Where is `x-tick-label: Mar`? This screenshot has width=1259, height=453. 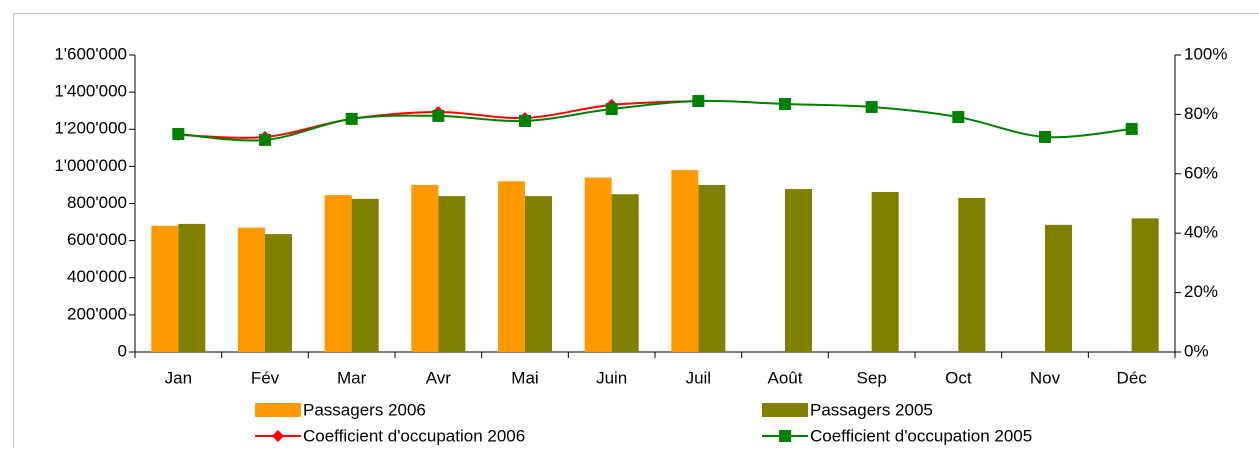 x-tick-label: Mar is located at coordinates (352, 377).